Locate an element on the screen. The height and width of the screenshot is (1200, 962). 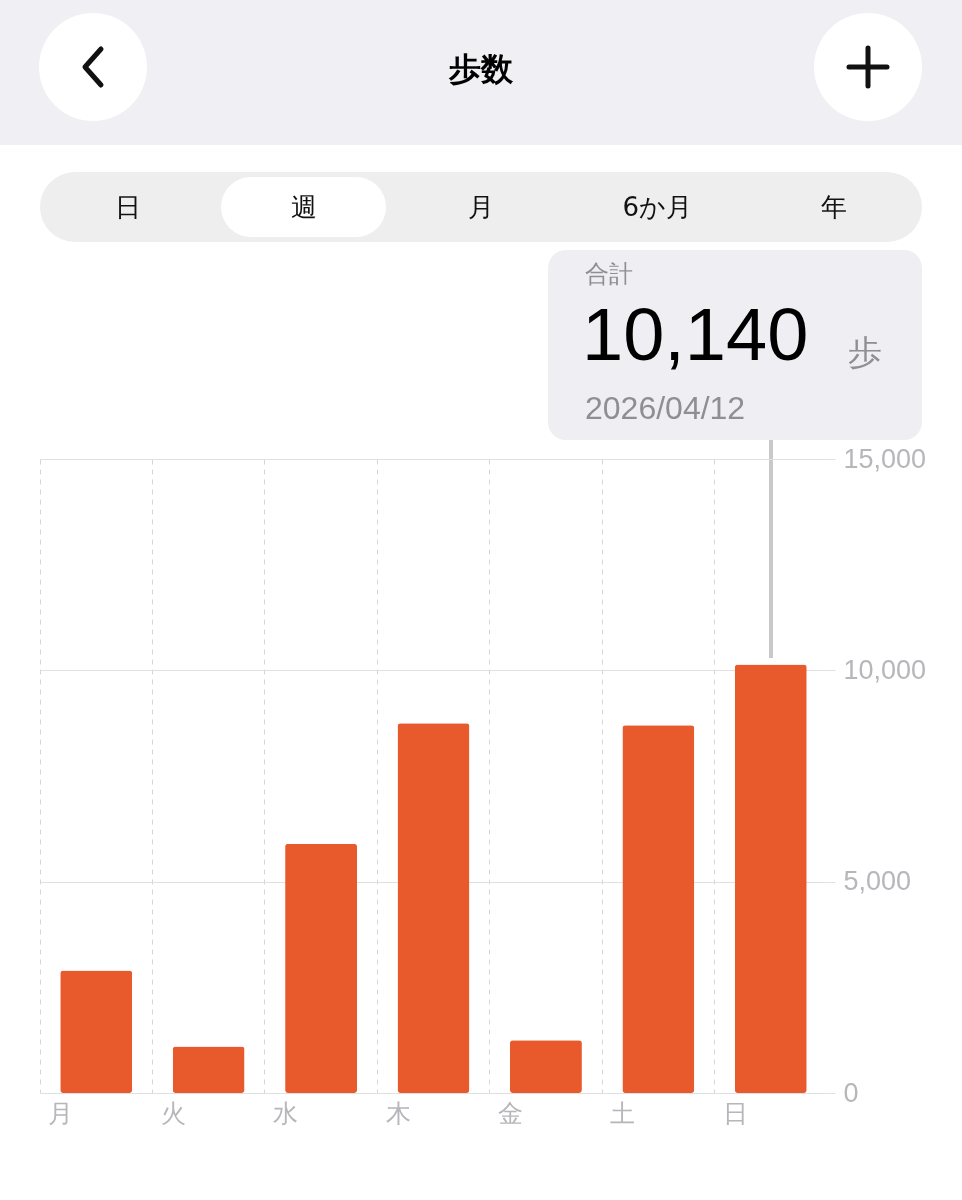
x-tick-label: 木 is located at coordinates (398, 1113).